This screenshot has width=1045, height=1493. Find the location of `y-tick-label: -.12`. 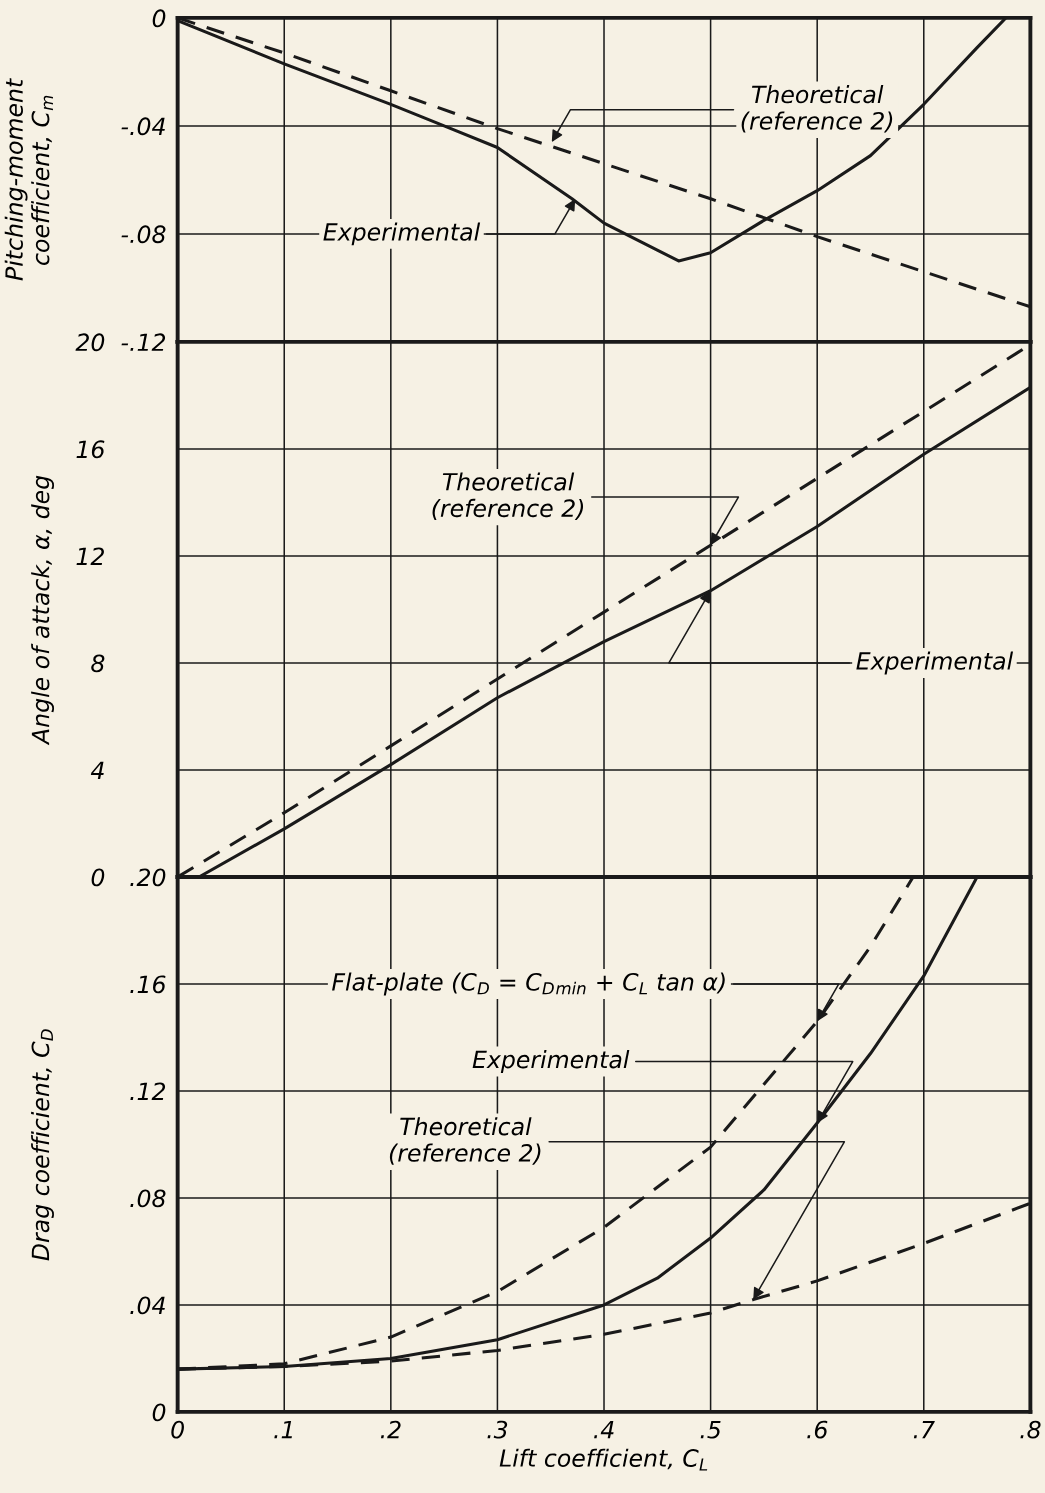

y-tick-label: -.12 is located at coordinates (143, 342).